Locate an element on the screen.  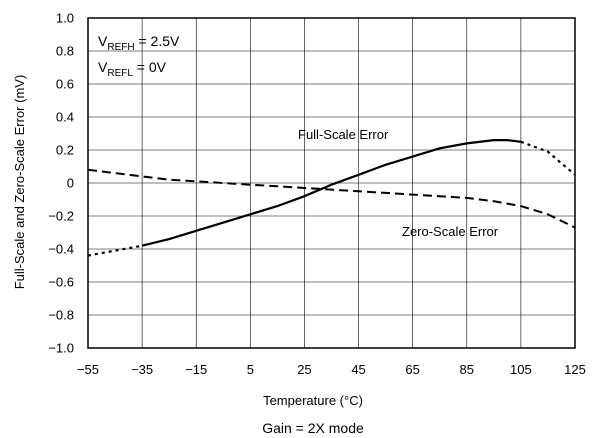
x-tick-label: −35 is located at coordinates (142, 369).